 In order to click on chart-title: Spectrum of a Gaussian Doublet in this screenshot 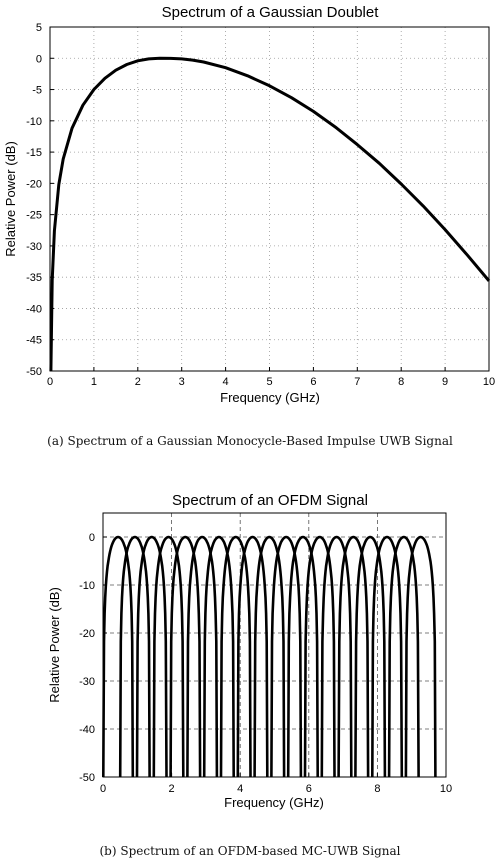, I will do `click(271, 12)`.